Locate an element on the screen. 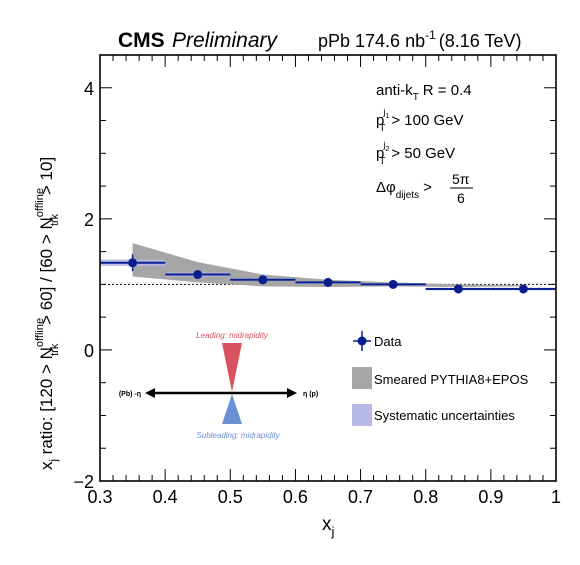 The width and height of the screenshot is (580, 565). inset-left-label: (Pb) -η is located at coordinates (130, 394).